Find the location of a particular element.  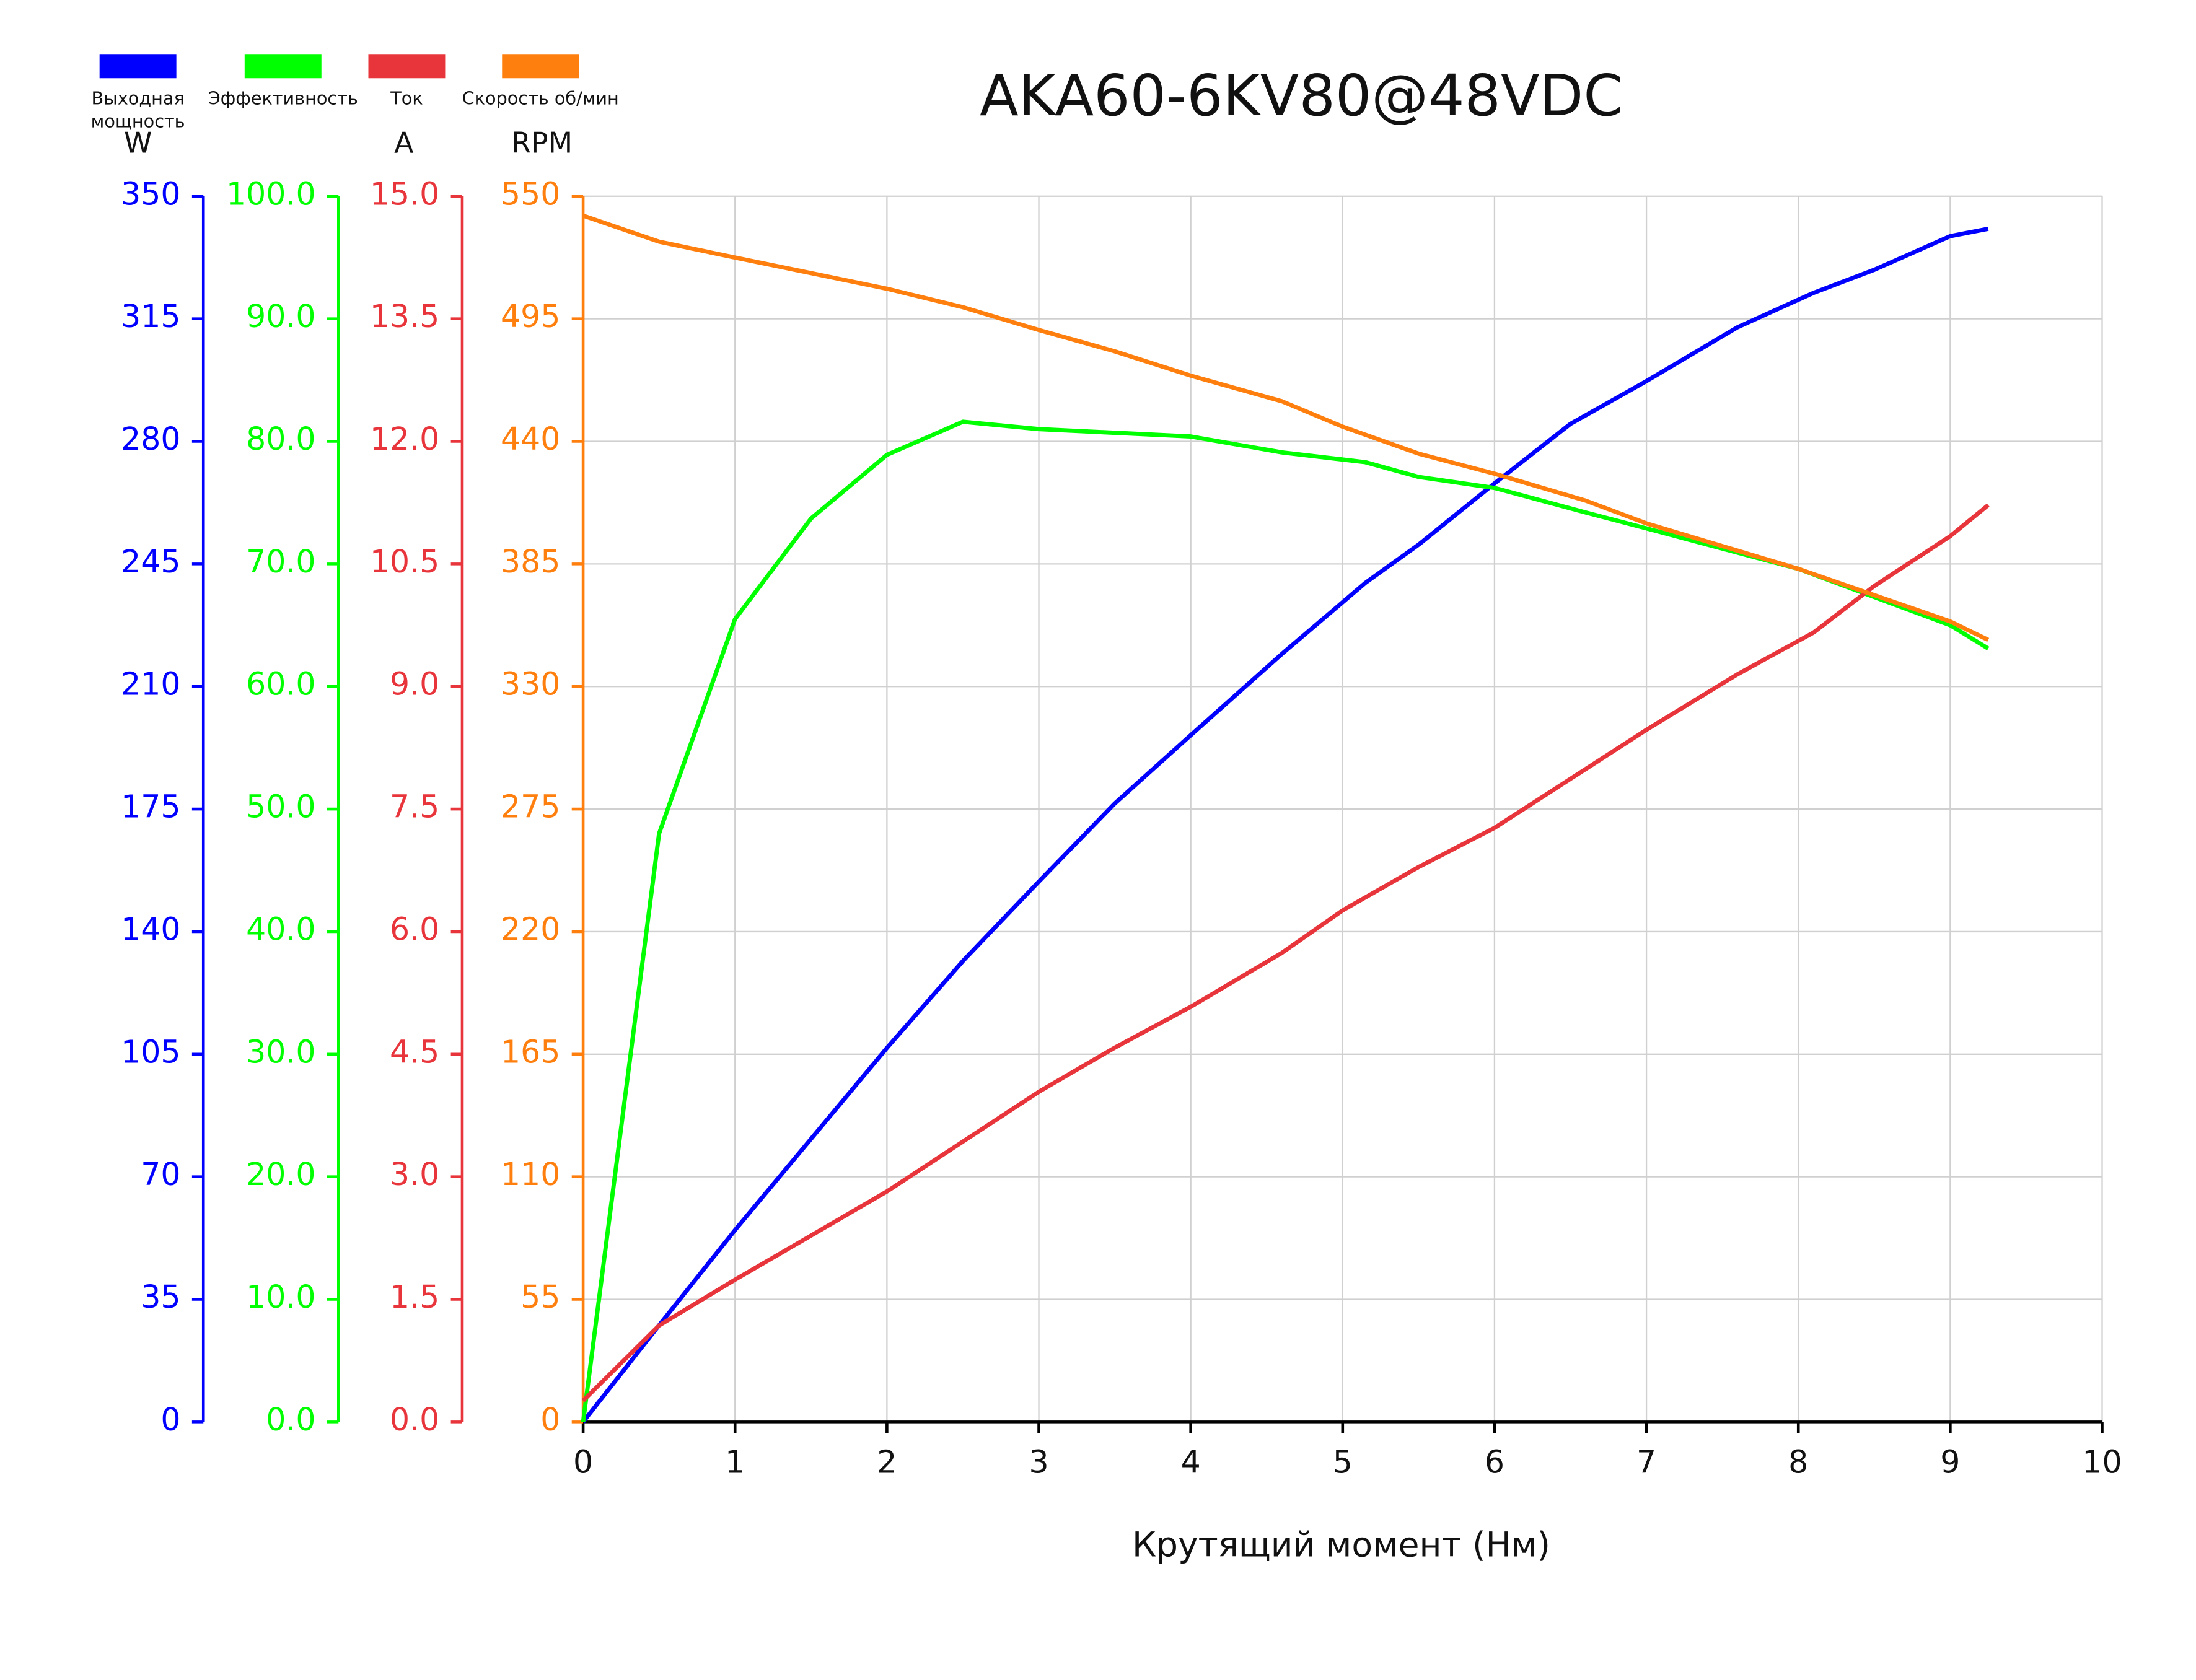

y-tick-label: 7.5 is located at coordinates (414, 807).